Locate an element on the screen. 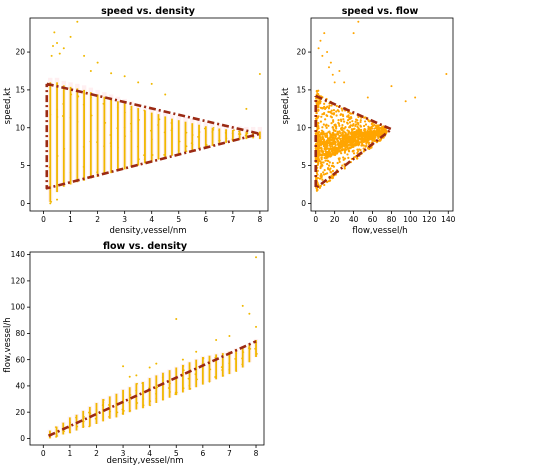 This screenshot has height=468, width=550. x-tick-label: 3 is located at coordinates (124, 219).